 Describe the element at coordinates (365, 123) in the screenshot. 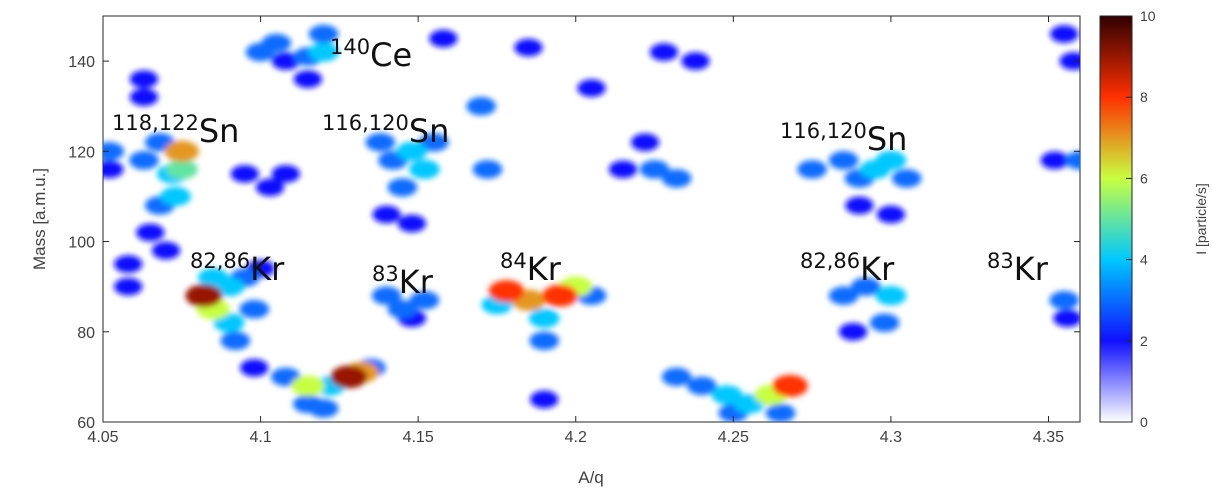

I see `annotation-superscript: 116,120` at that location.